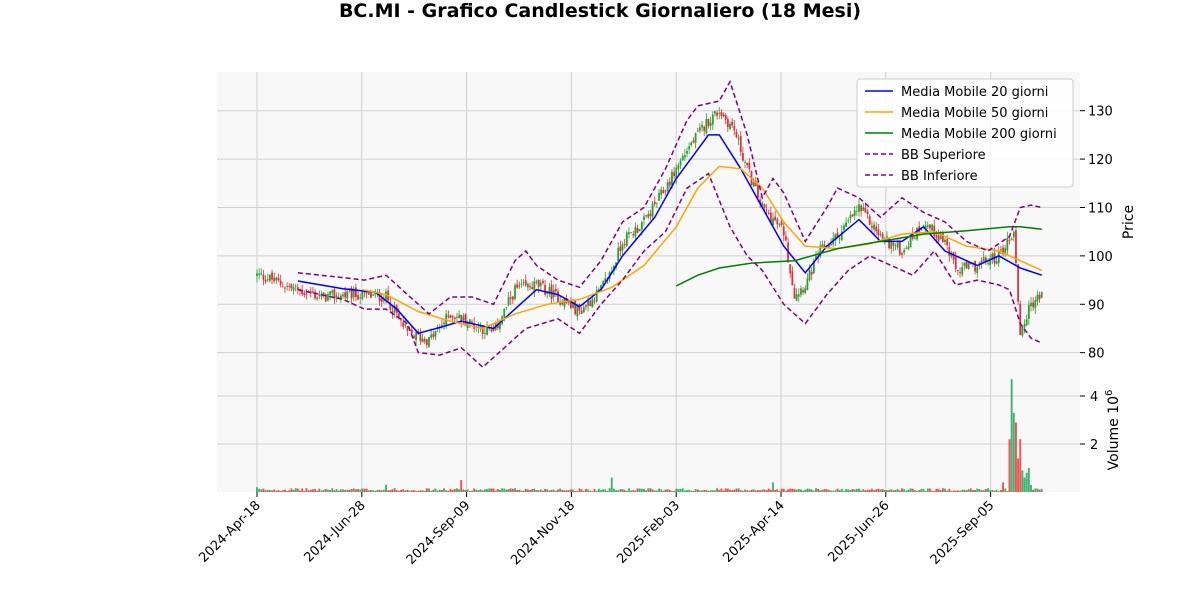  What do you see at coordinates (974, 92) in the screenshot?
I see `legend-label: Media Mobile 20 giorni` at bounding box center [974, 92].